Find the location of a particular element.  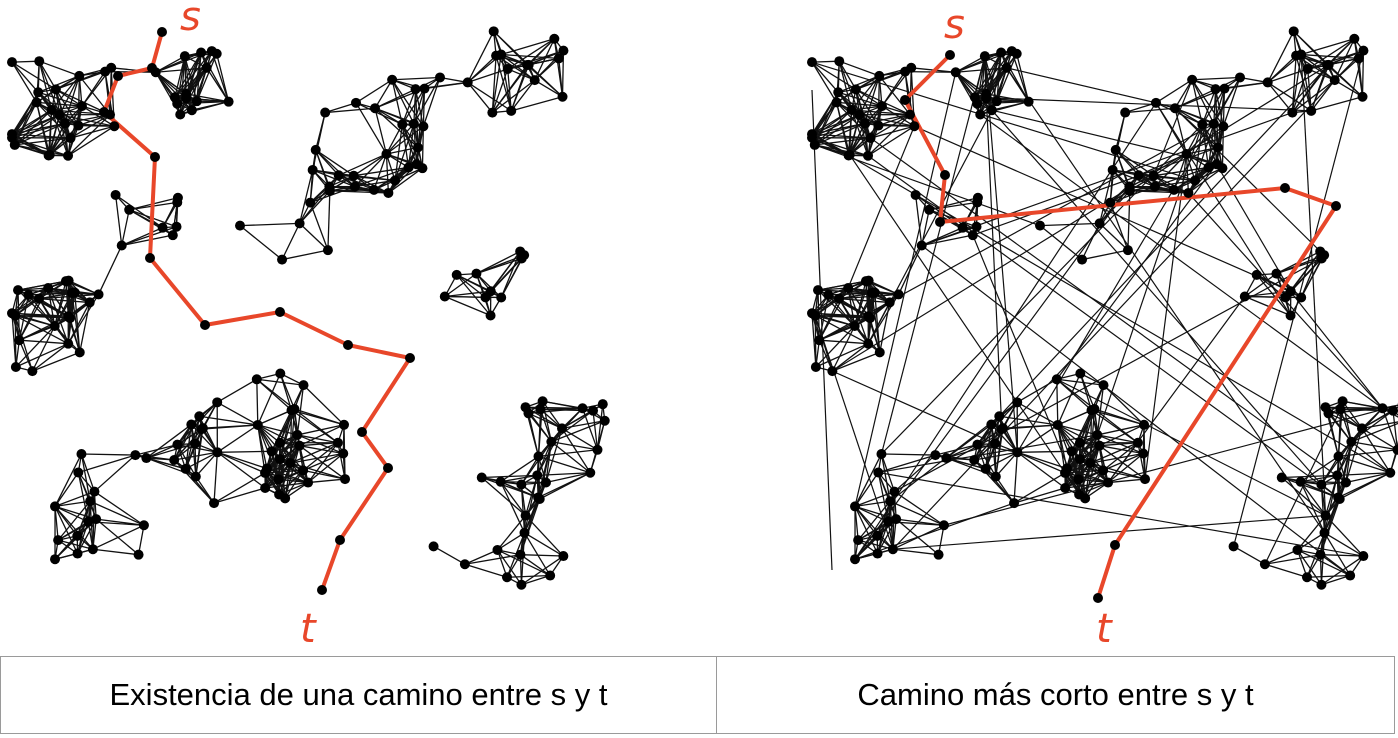

caption-existence: Existencia de una camino entre s y t is located at coordinates (359, 695).